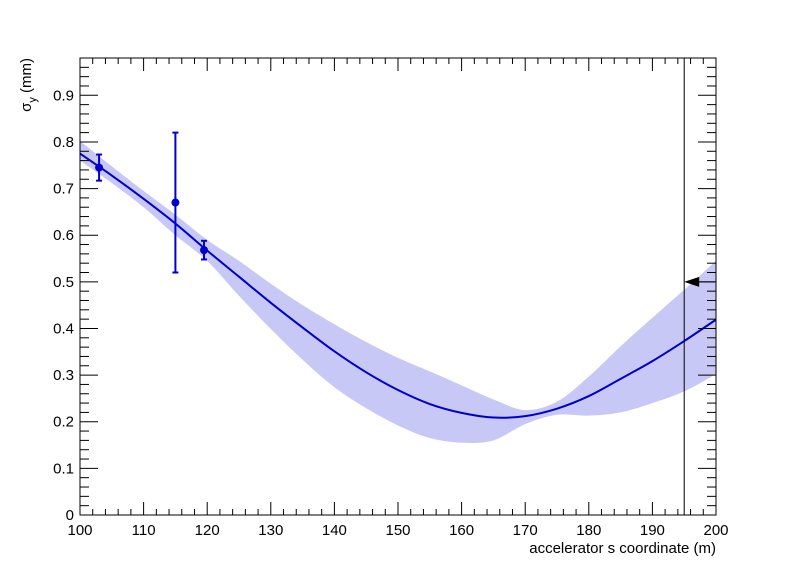  What do you see at coordinates (70, 515) in the screenshot?
I see `y-tick-label: 0` at bounding box center [70, 515].